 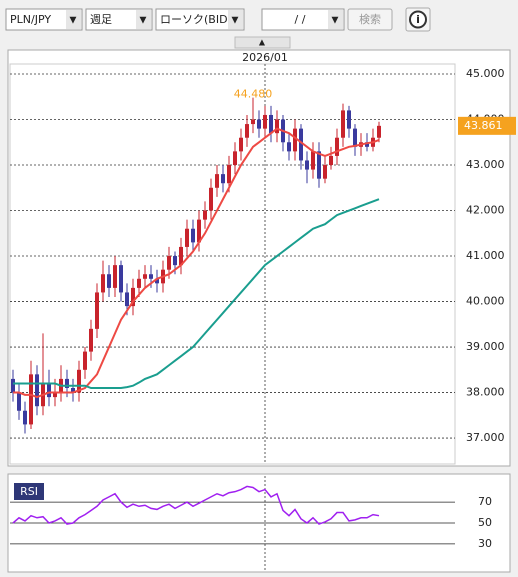 What do you see at coordinates (485, 543) in the screenshot?
I see `y-tick-label: 30` at bounding box center [485, 543].